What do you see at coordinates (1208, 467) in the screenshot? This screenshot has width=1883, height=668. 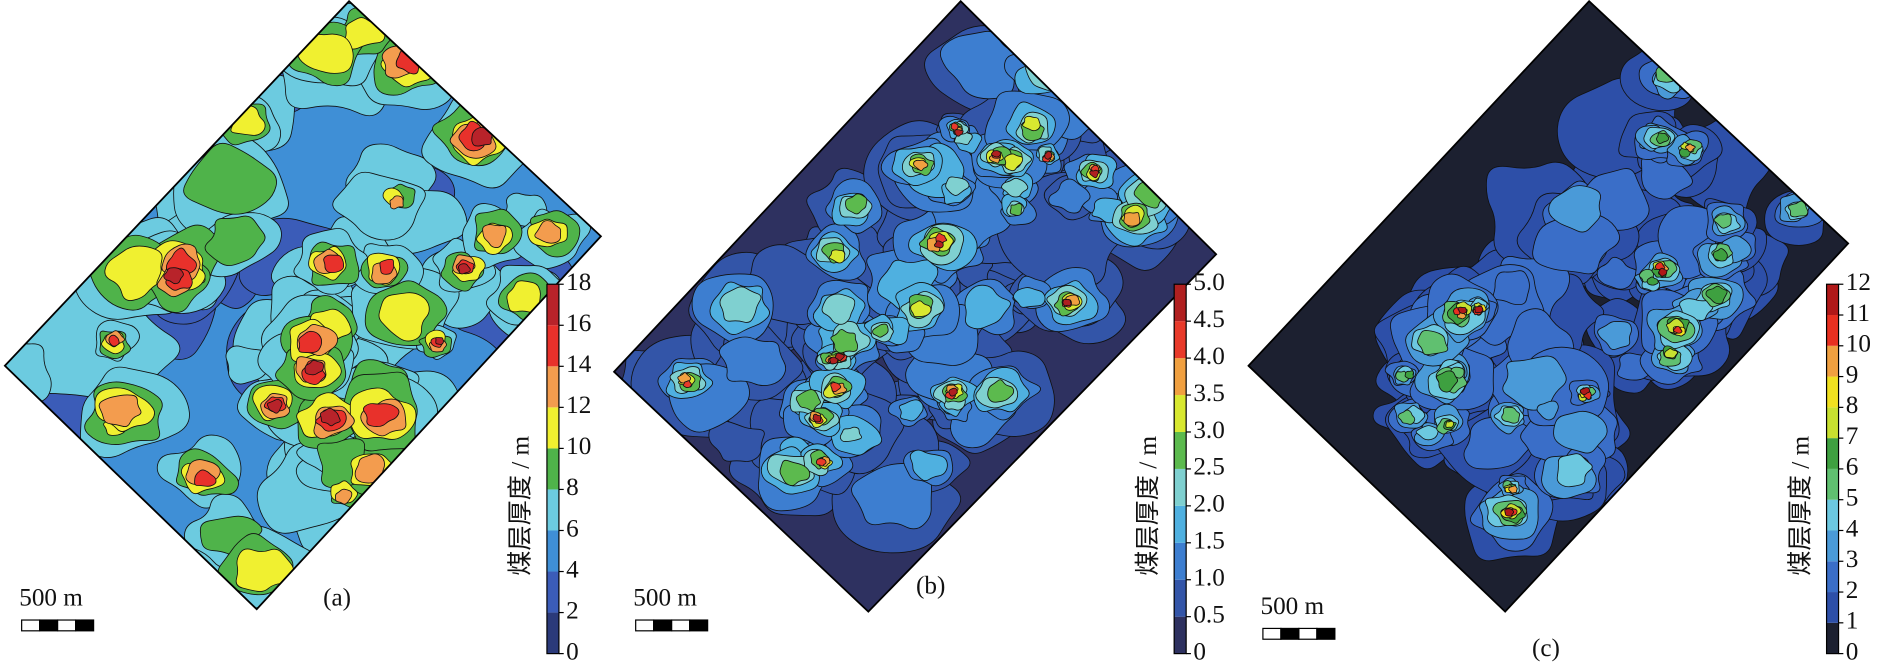 I see `colorbar-tick-label: 2.5` at bounding box center [1208, 467].